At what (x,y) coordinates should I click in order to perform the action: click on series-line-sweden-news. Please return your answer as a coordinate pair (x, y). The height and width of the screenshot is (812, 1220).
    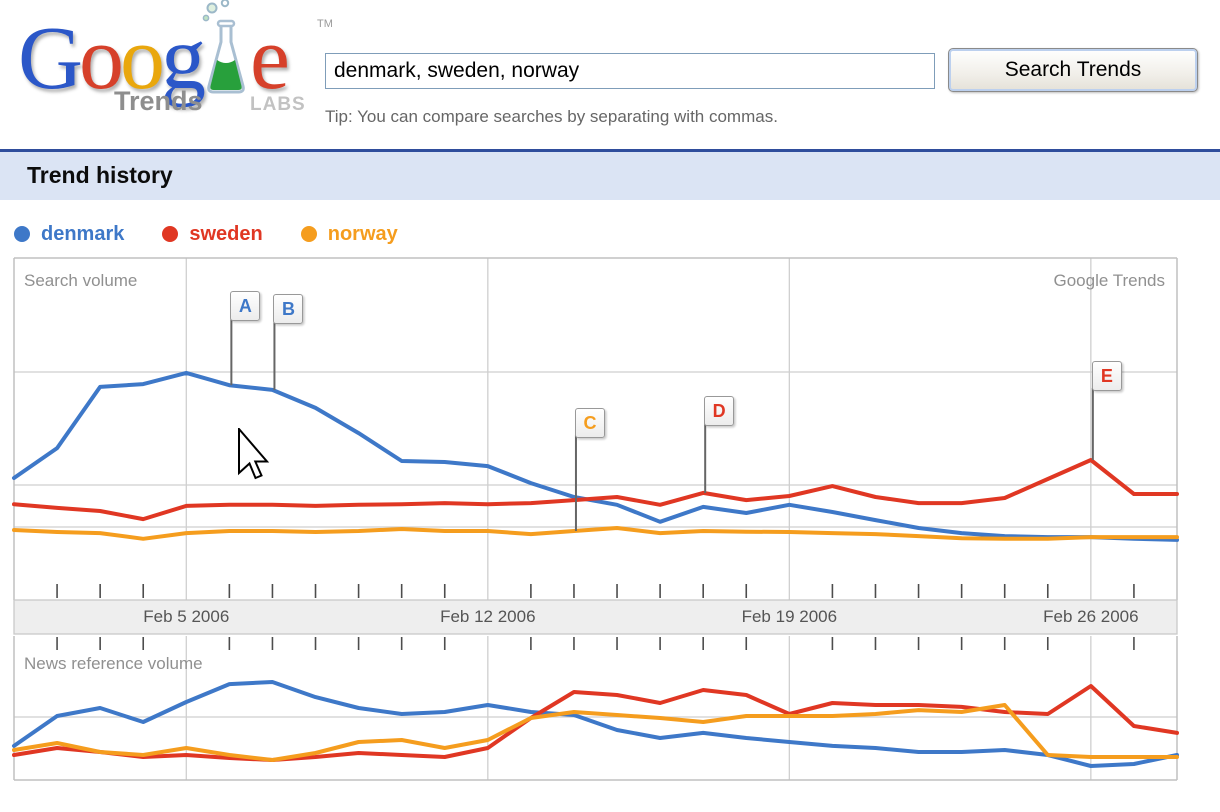
    Looking at the image, I should click on (595, 723).